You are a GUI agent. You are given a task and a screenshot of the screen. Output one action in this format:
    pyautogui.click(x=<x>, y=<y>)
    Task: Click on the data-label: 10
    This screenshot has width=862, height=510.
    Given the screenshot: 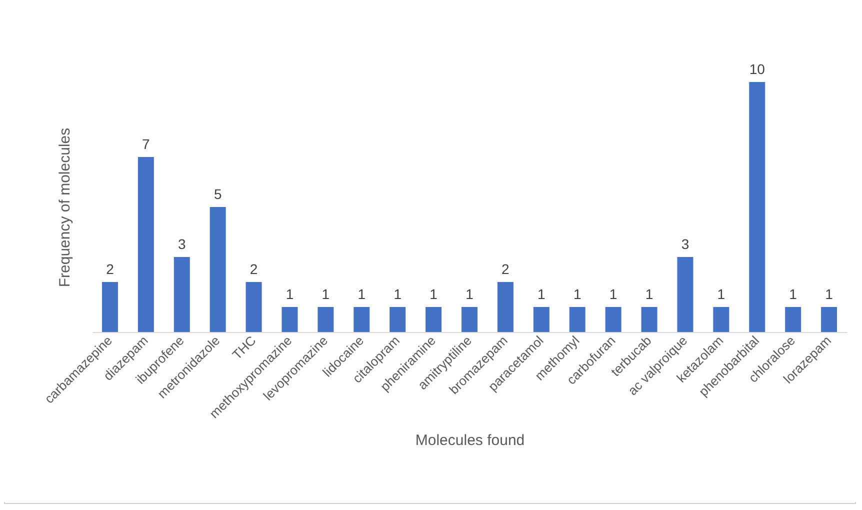 What is the action you would take?
    pyautogui.click(x=757, y=69)
    